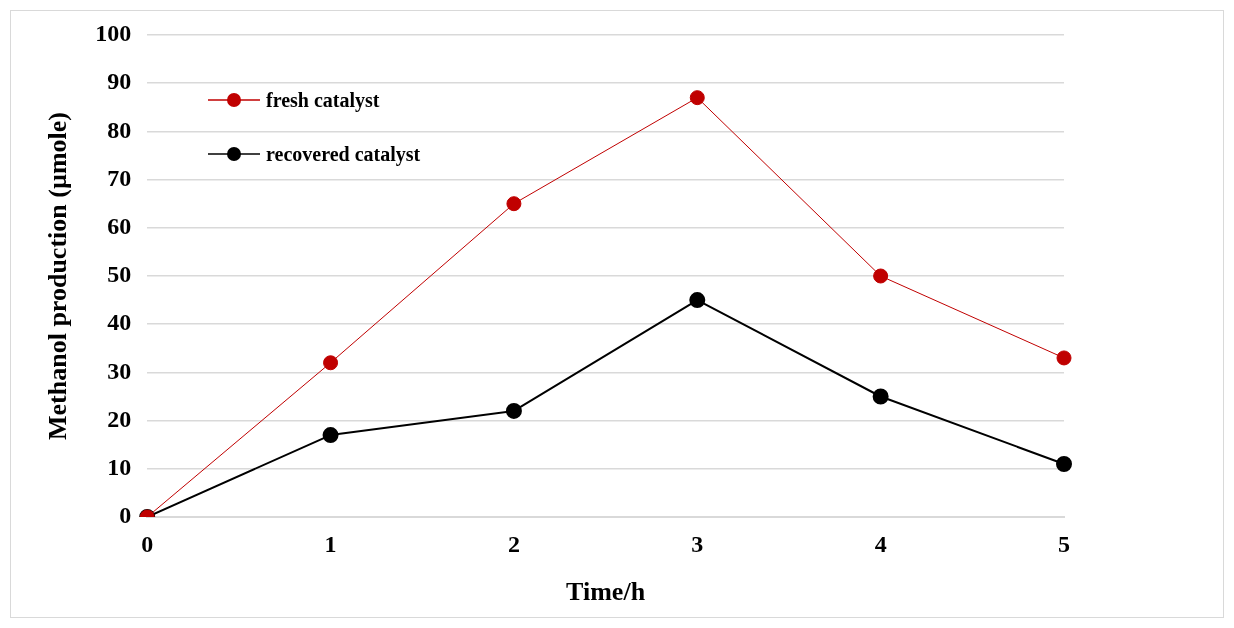 The width and height of the screenshot is (1234, 628). Describe the element at coordinates (147, 543) in the screenshot. I see `x-tick-label: 0` at that location.